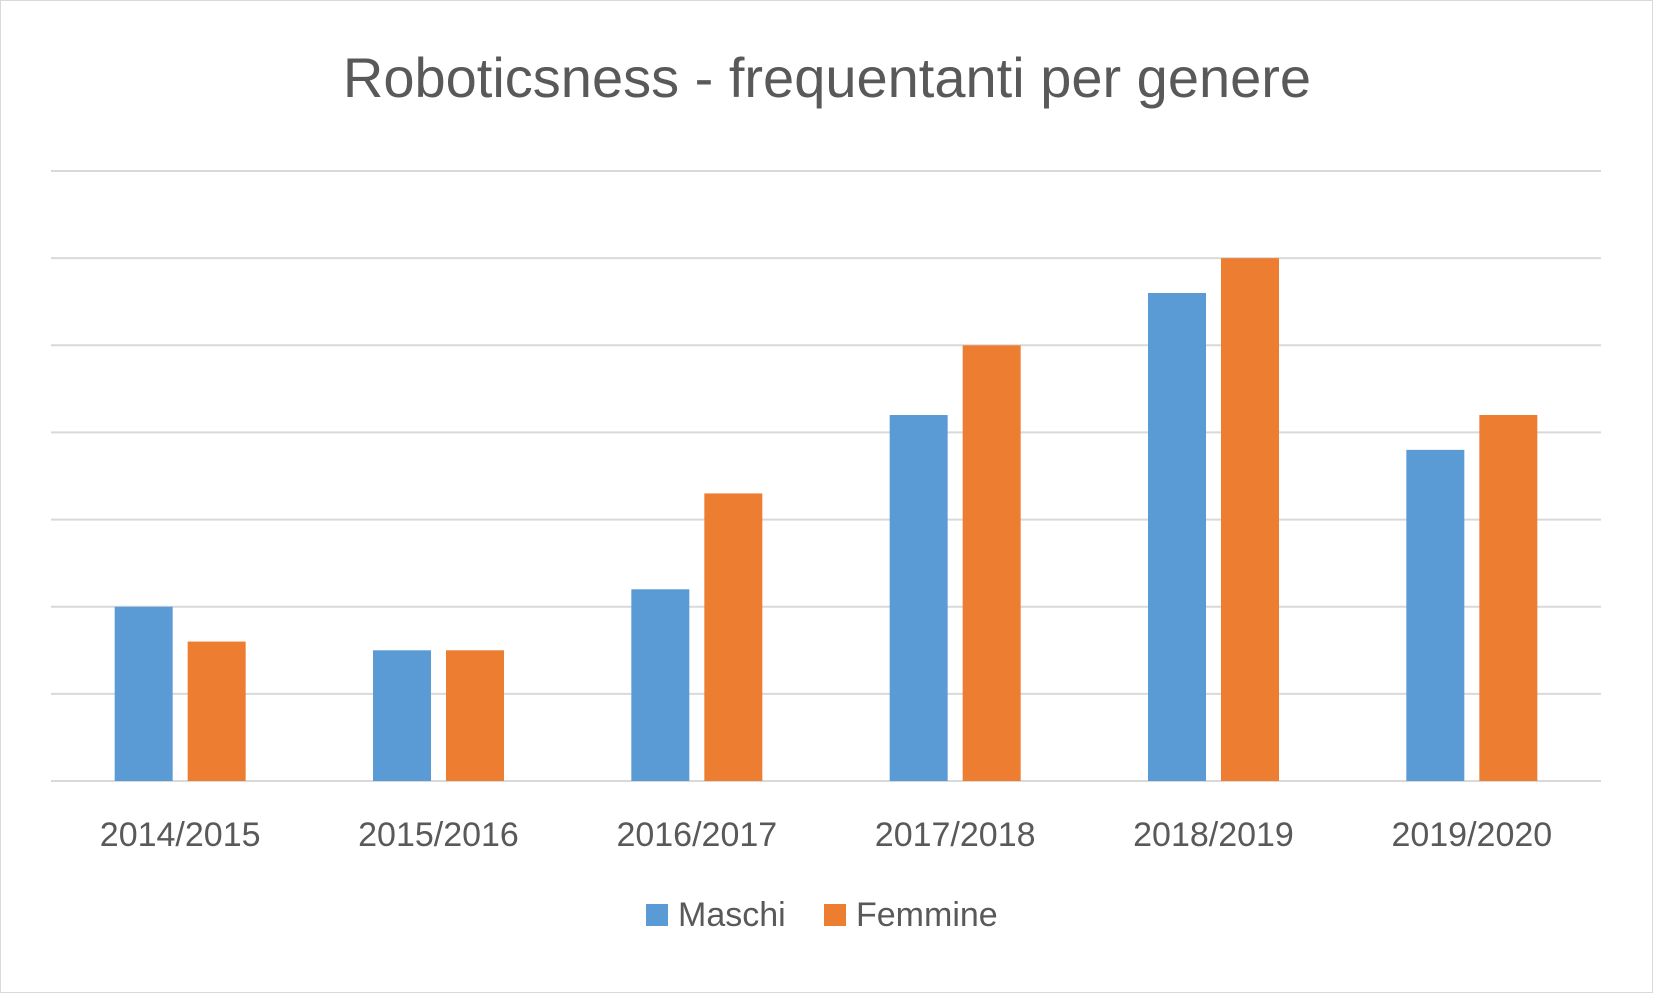 The height and width of the screenshot is (994, 1653). I want to click on x-tick-label: 2015/2016, so click(438, 835).